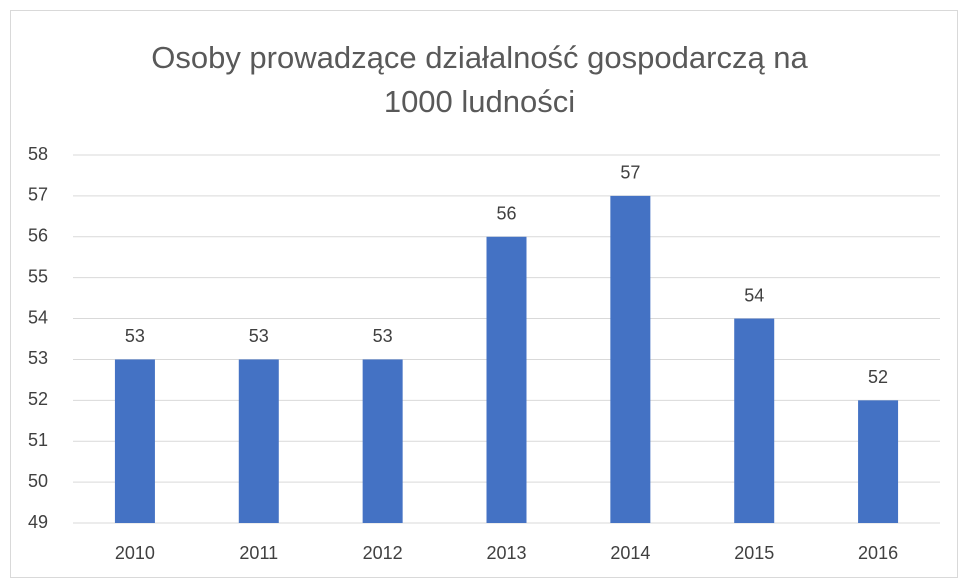 The image size is (959, 579). I want to click on y-tick-label: 50, so click(38, 481).